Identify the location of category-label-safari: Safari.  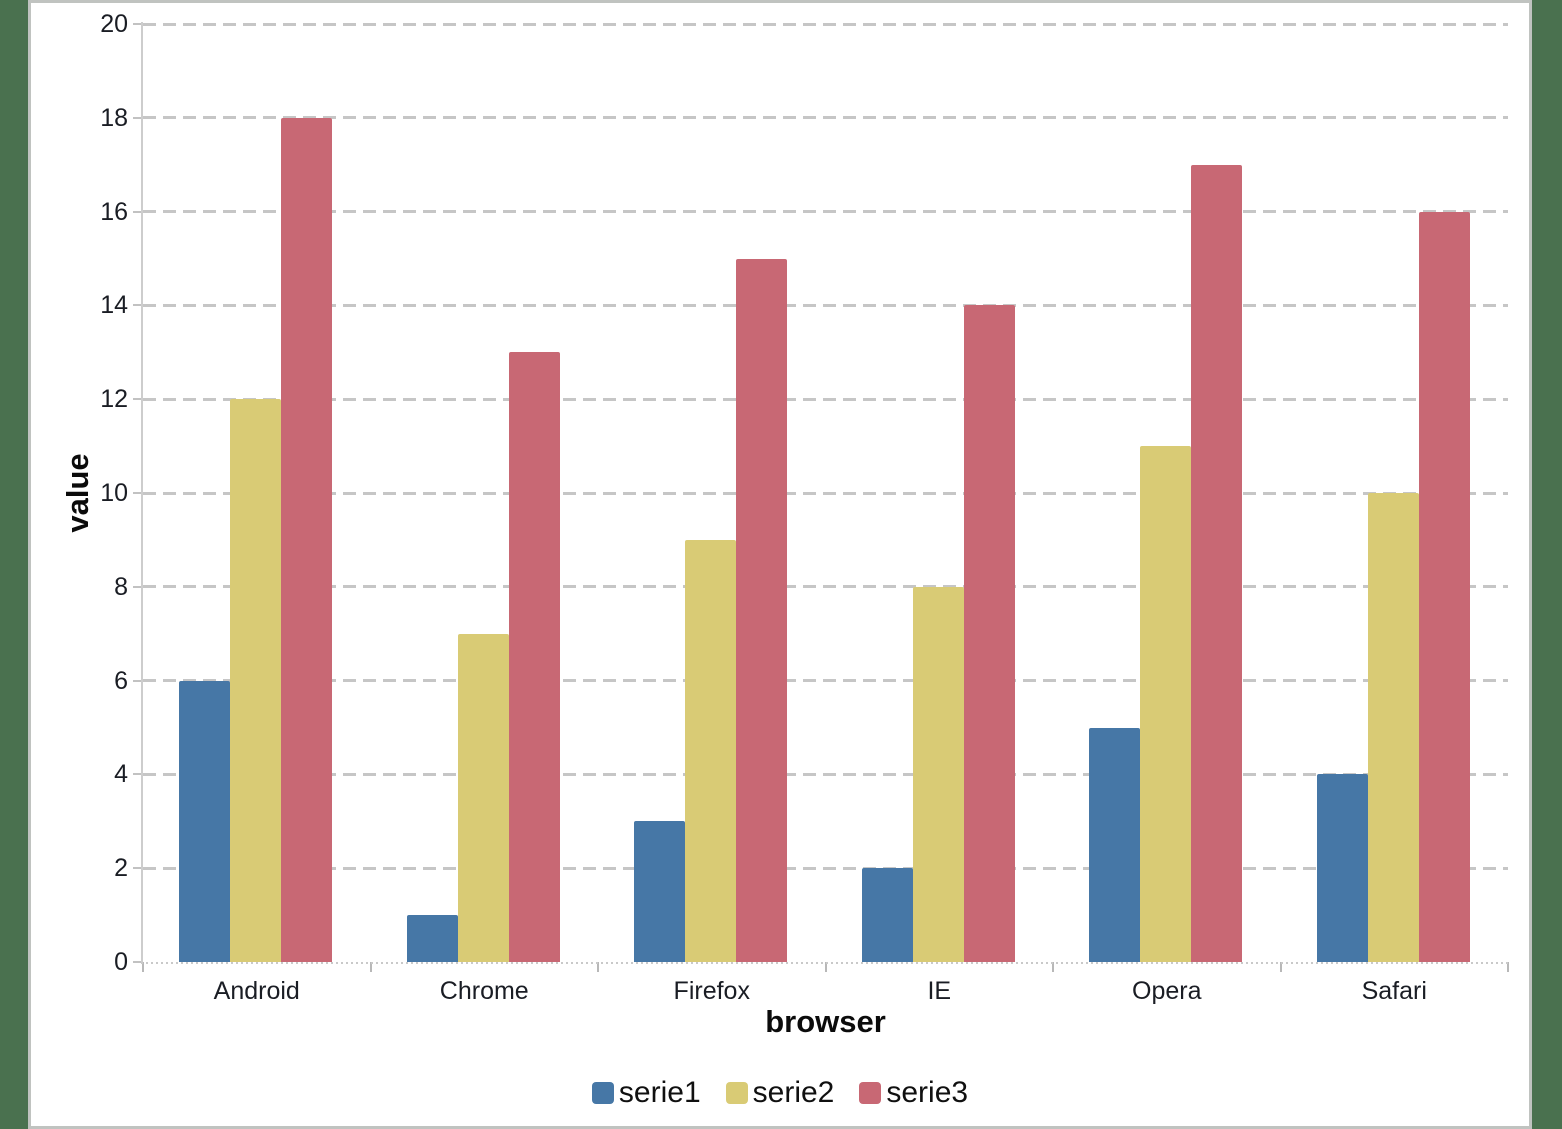
(1394, 991).